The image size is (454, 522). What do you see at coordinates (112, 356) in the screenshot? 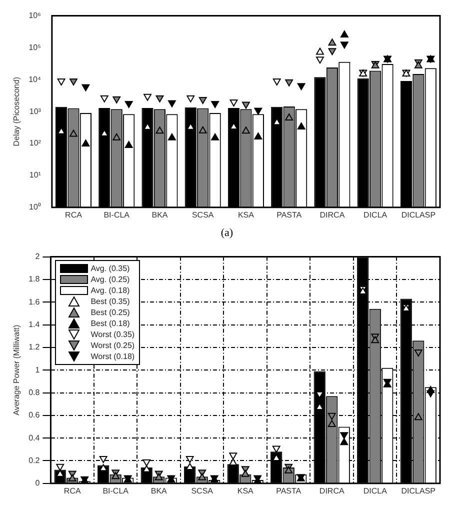
I see `legend-label: Worst (0.18)` at bounding box center [112, 356].